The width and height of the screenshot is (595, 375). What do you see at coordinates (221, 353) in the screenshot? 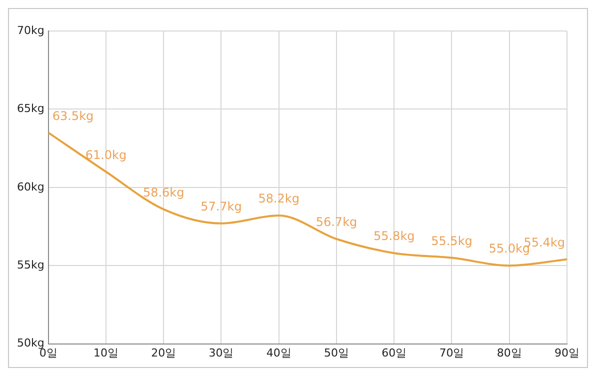
I see `x-tick-label: 30일` at bounding box center [221, 353].